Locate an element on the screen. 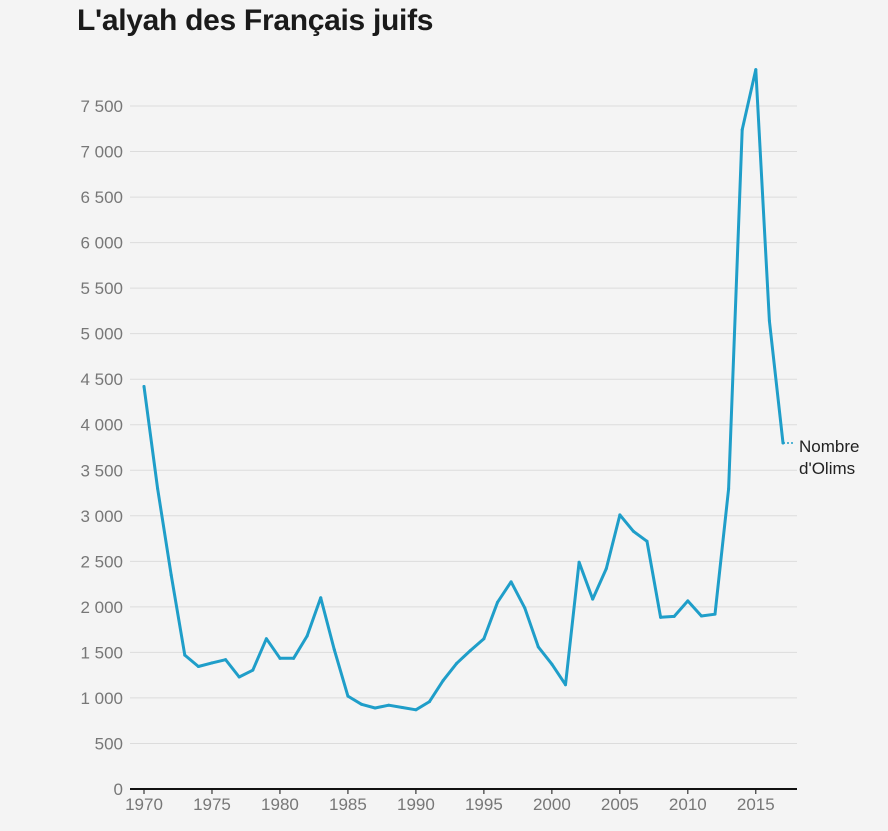 The width and height of the screenshot is (888, 831). series-label: Nombre is located at coordinates (829, 446).